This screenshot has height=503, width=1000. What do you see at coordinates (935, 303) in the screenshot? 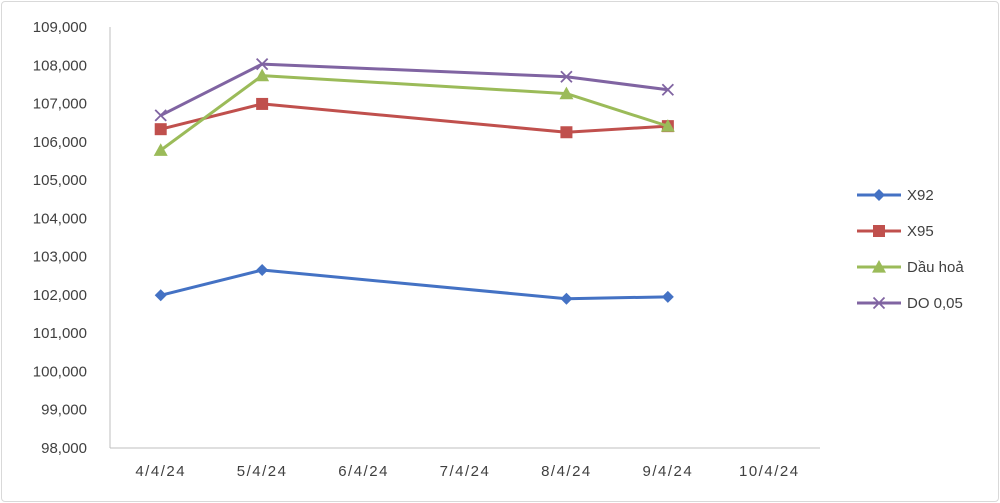
I see `legend-label: DO 0,05` at bounding box center [935, 303].